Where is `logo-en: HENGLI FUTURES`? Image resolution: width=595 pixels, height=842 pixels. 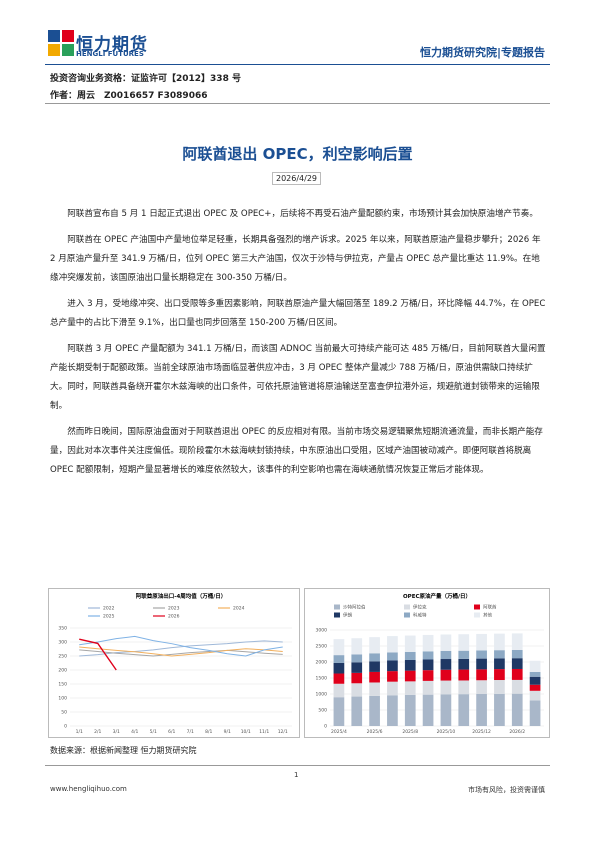 logo-en: HENGLI FUTURES is located at coordinates (110, 54).